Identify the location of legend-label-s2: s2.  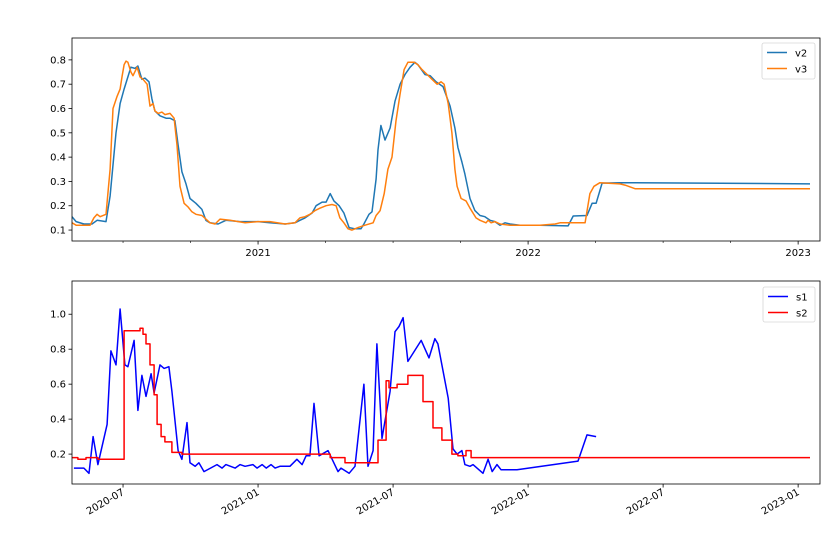
(802, 314).